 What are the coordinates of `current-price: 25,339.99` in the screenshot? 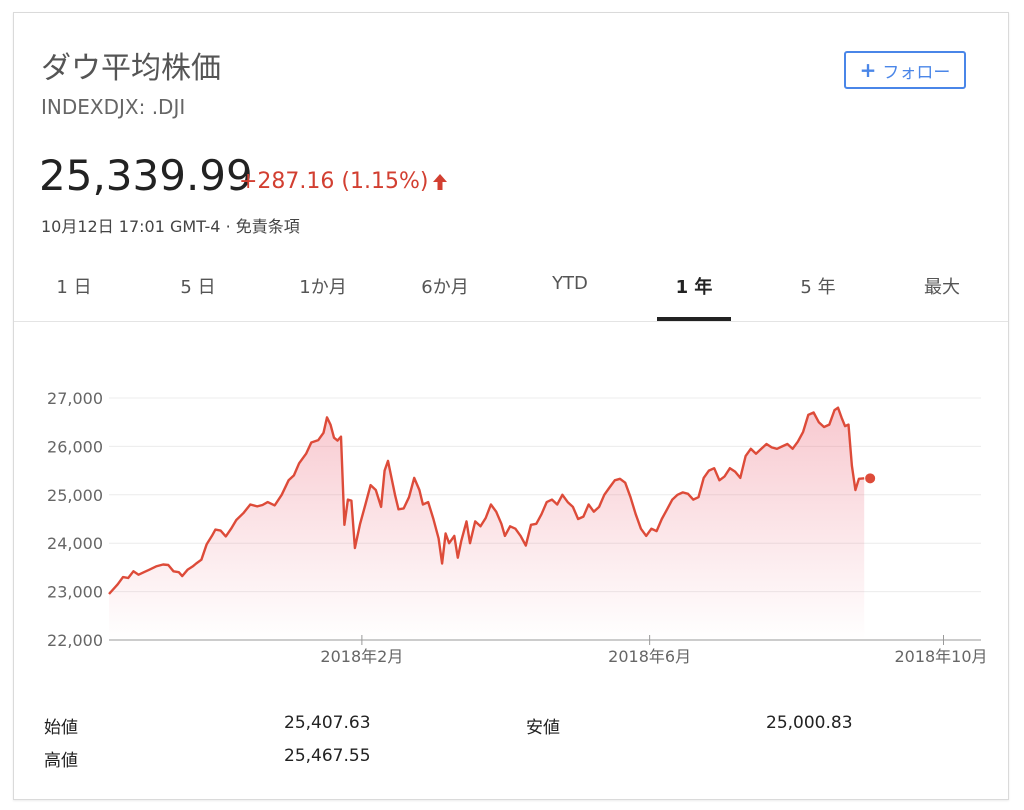 It's located at (146, 175).